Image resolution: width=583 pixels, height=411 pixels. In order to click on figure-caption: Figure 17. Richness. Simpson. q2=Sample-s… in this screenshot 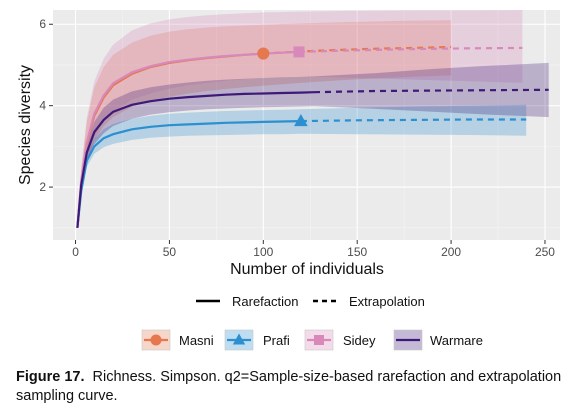, I will do `click(292, 387)`.